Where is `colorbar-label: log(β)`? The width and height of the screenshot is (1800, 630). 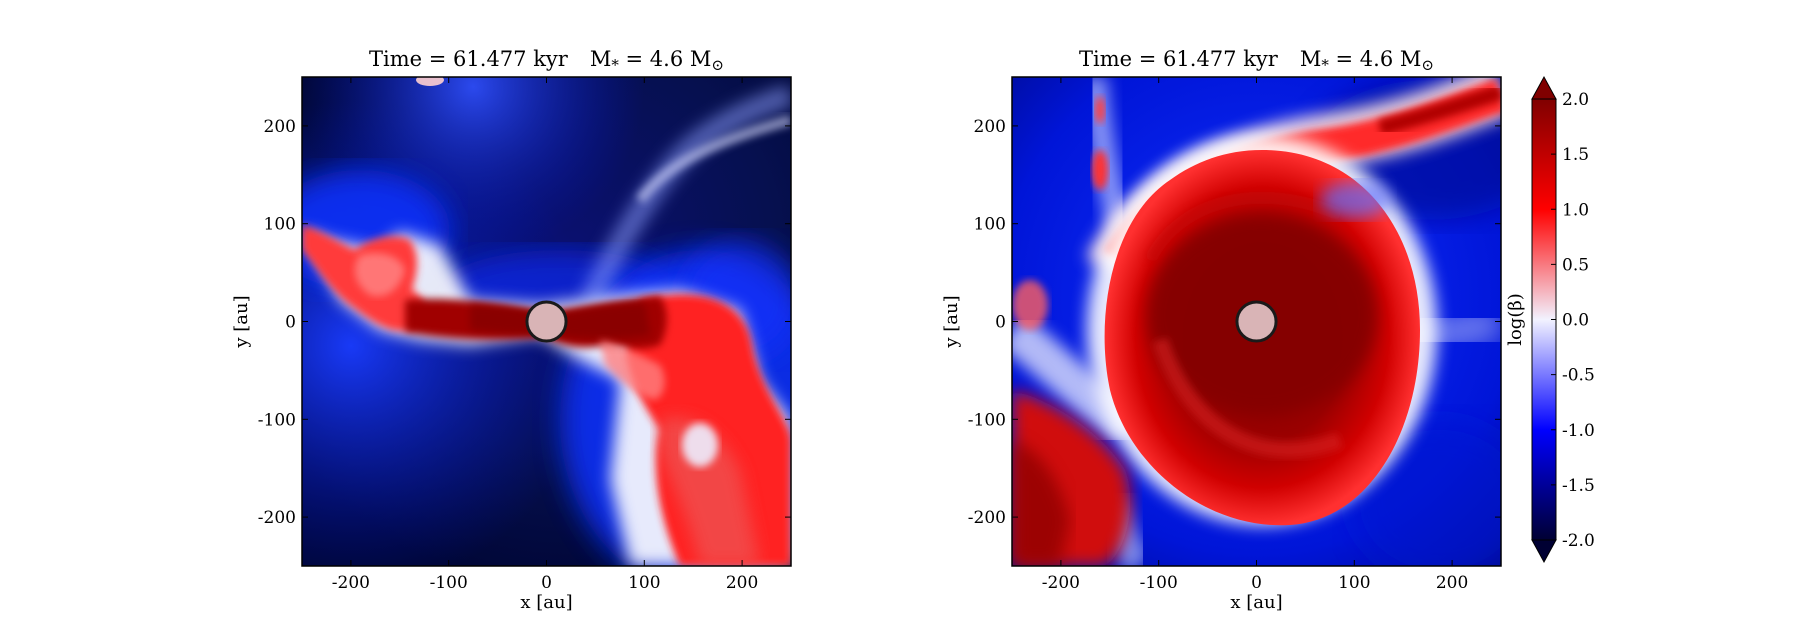 colorbar-label: log(β) is located at coordinates (1515, 319).